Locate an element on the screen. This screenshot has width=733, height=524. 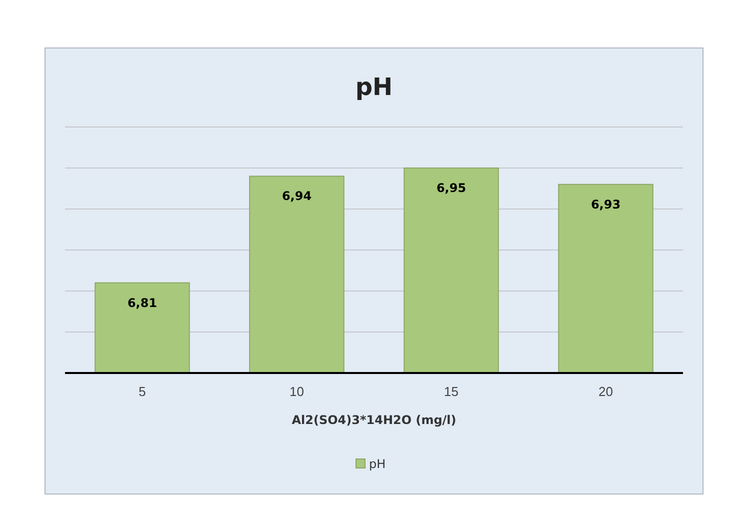
data-label: 6,94 is located at coordinates (297, 196).